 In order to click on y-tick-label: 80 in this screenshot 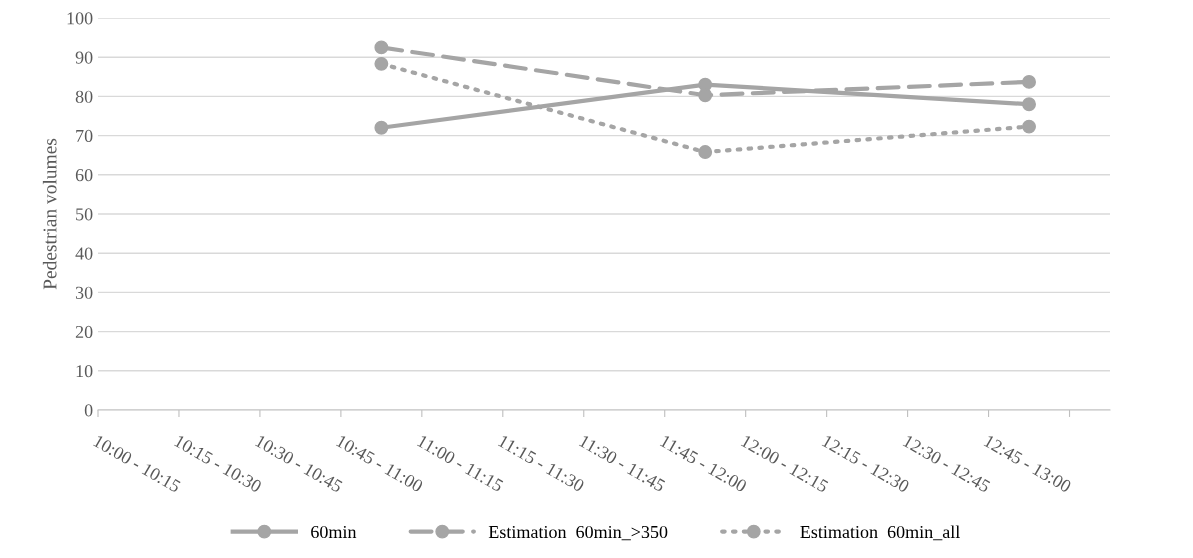, I will do `click(84, 96)`.